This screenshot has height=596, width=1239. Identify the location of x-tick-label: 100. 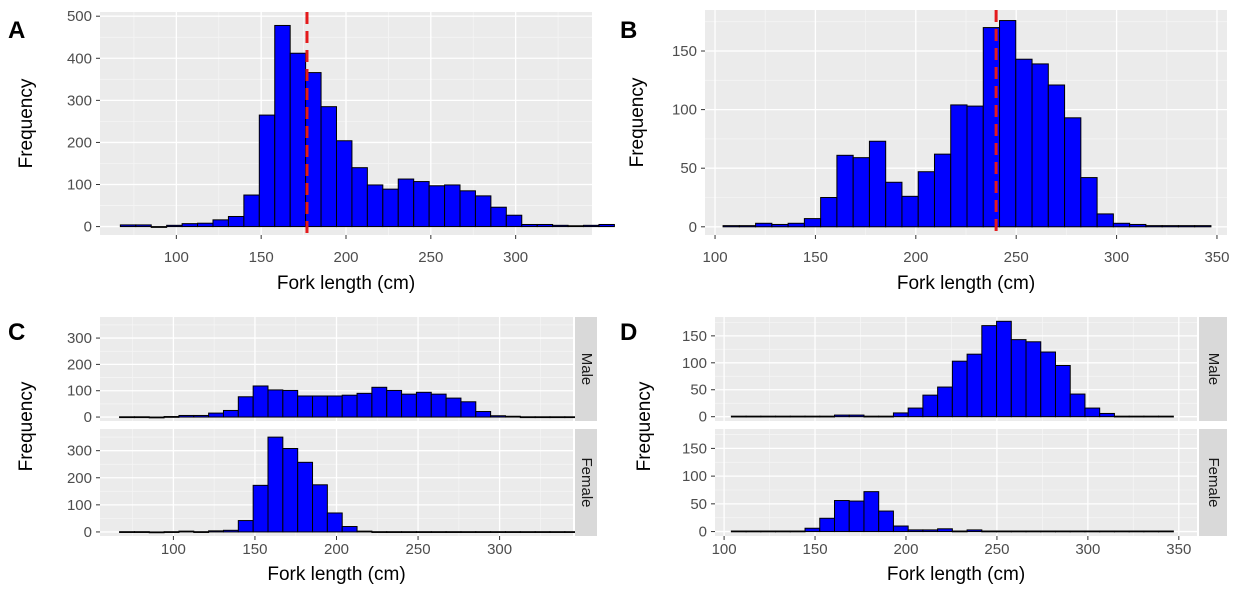
(173, 549).